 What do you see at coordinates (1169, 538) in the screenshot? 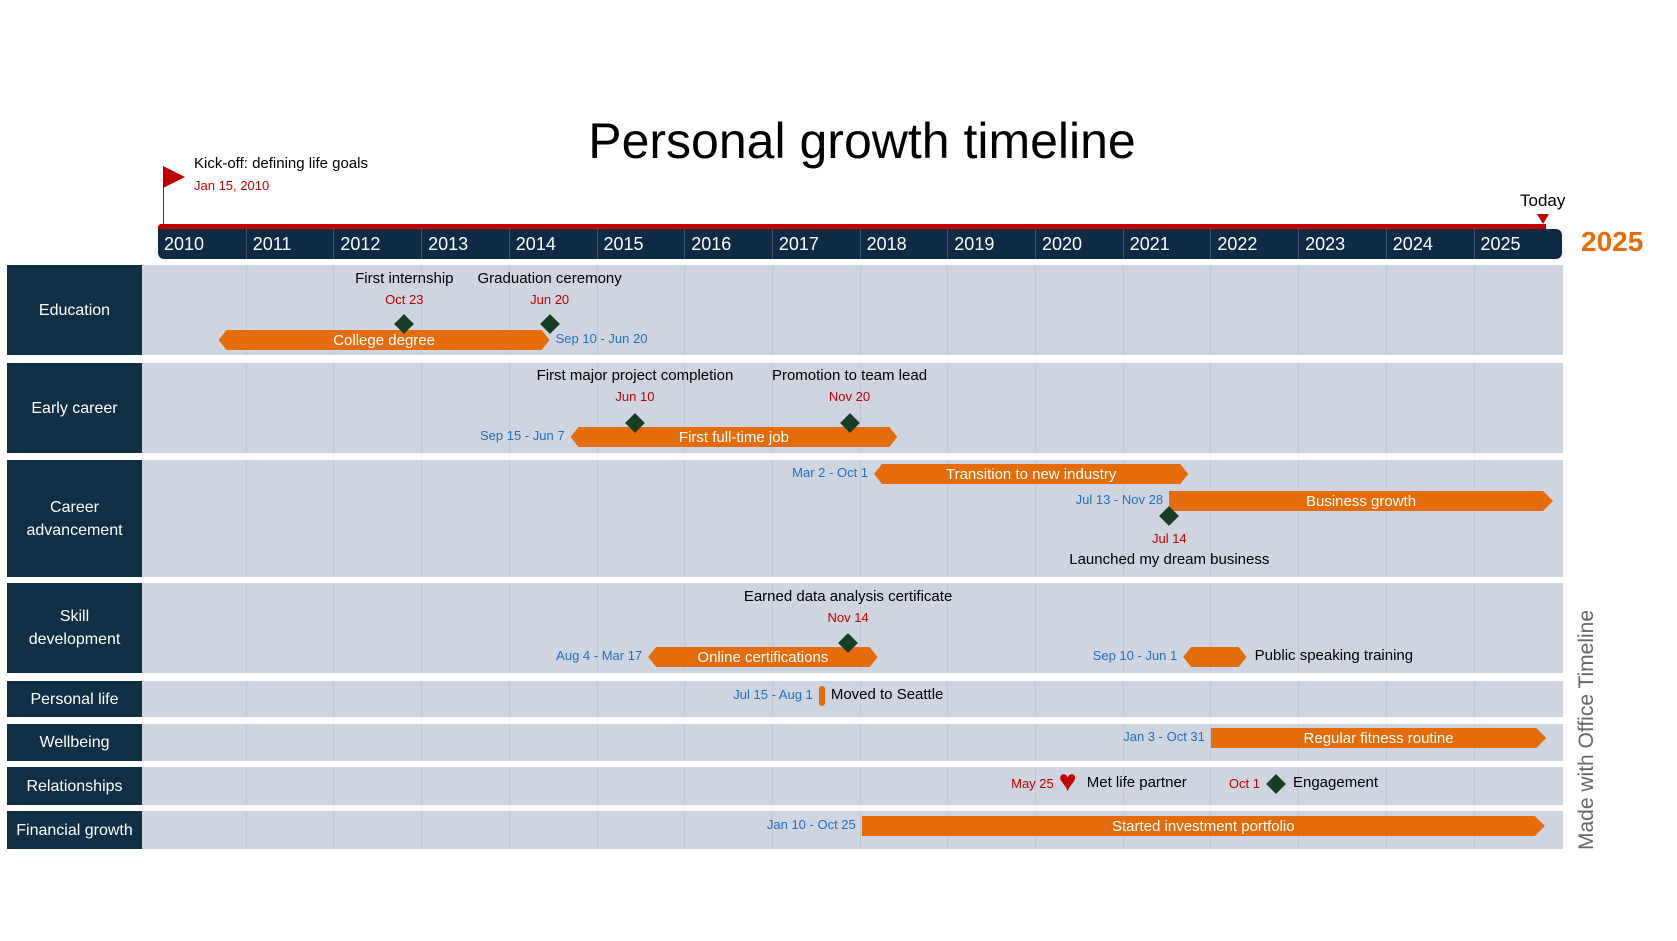
I see `milestone-date: Jul 14` at bounding box center [1169, 538].